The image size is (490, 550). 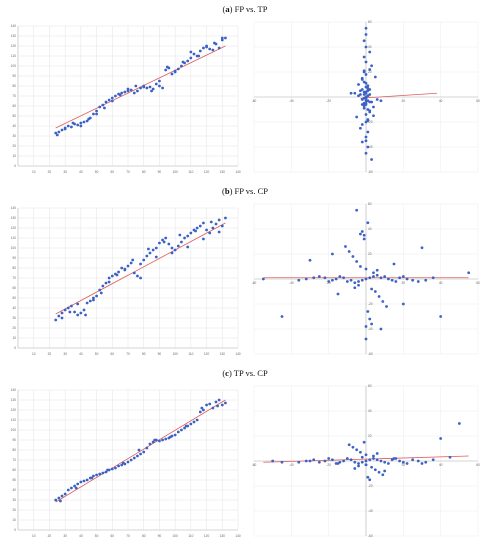 What do you see at coordinates (190, 354) in the screenshot?
I see `x-tick-label: 110` at bounding box center [190, 354].